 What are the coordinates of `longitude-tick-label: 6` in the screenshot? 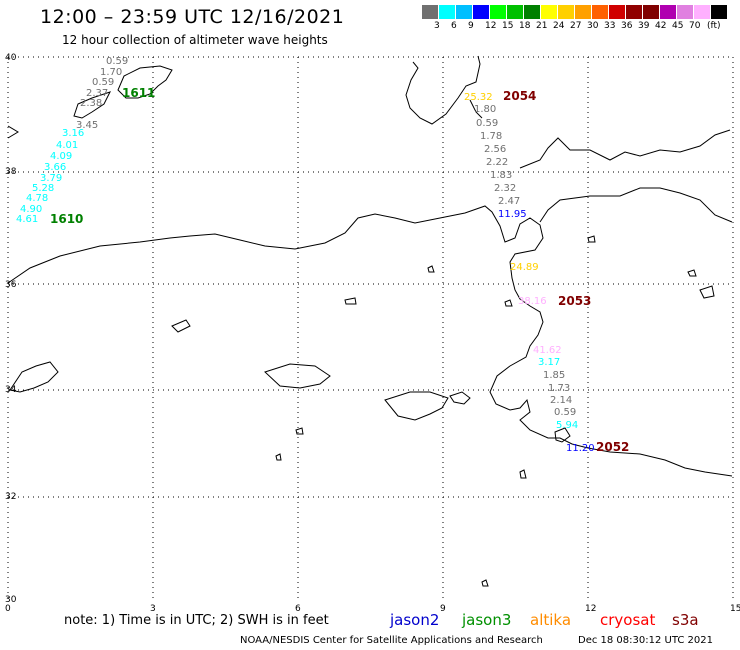 It's located at (298, 609).